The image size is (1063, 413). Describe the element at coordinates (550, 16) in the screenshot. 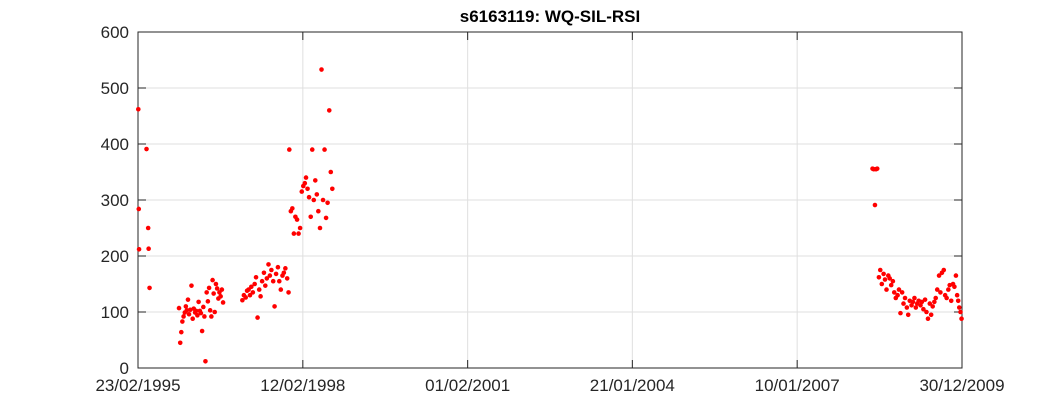

I see `chart-title: s6163119: WQ-SIL-RSI` at that location.